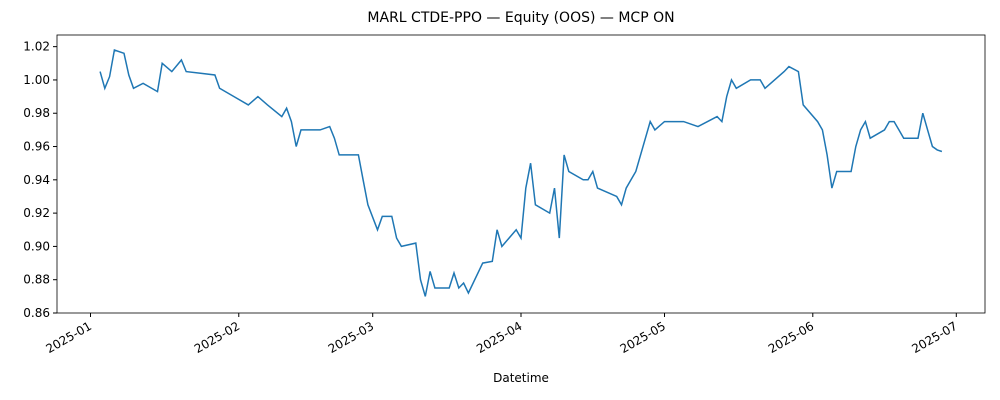 The height and width of the screenshot is (400, 1000). I want to click on x-tick-label: 2025-04, so click(499, 337).